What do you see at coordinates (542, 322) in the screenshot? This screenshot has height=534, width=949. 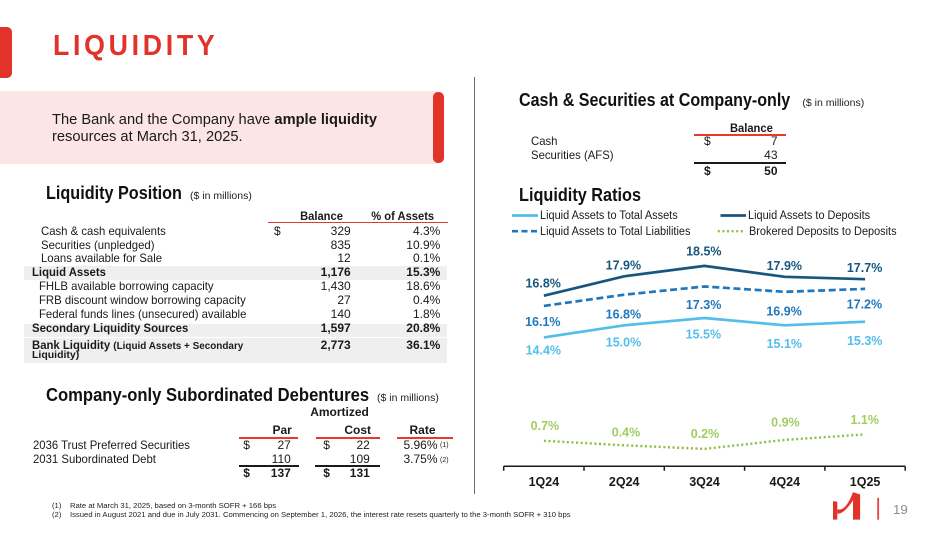 I see `svg-text: 16.1%` at bounding box center [542, 322].